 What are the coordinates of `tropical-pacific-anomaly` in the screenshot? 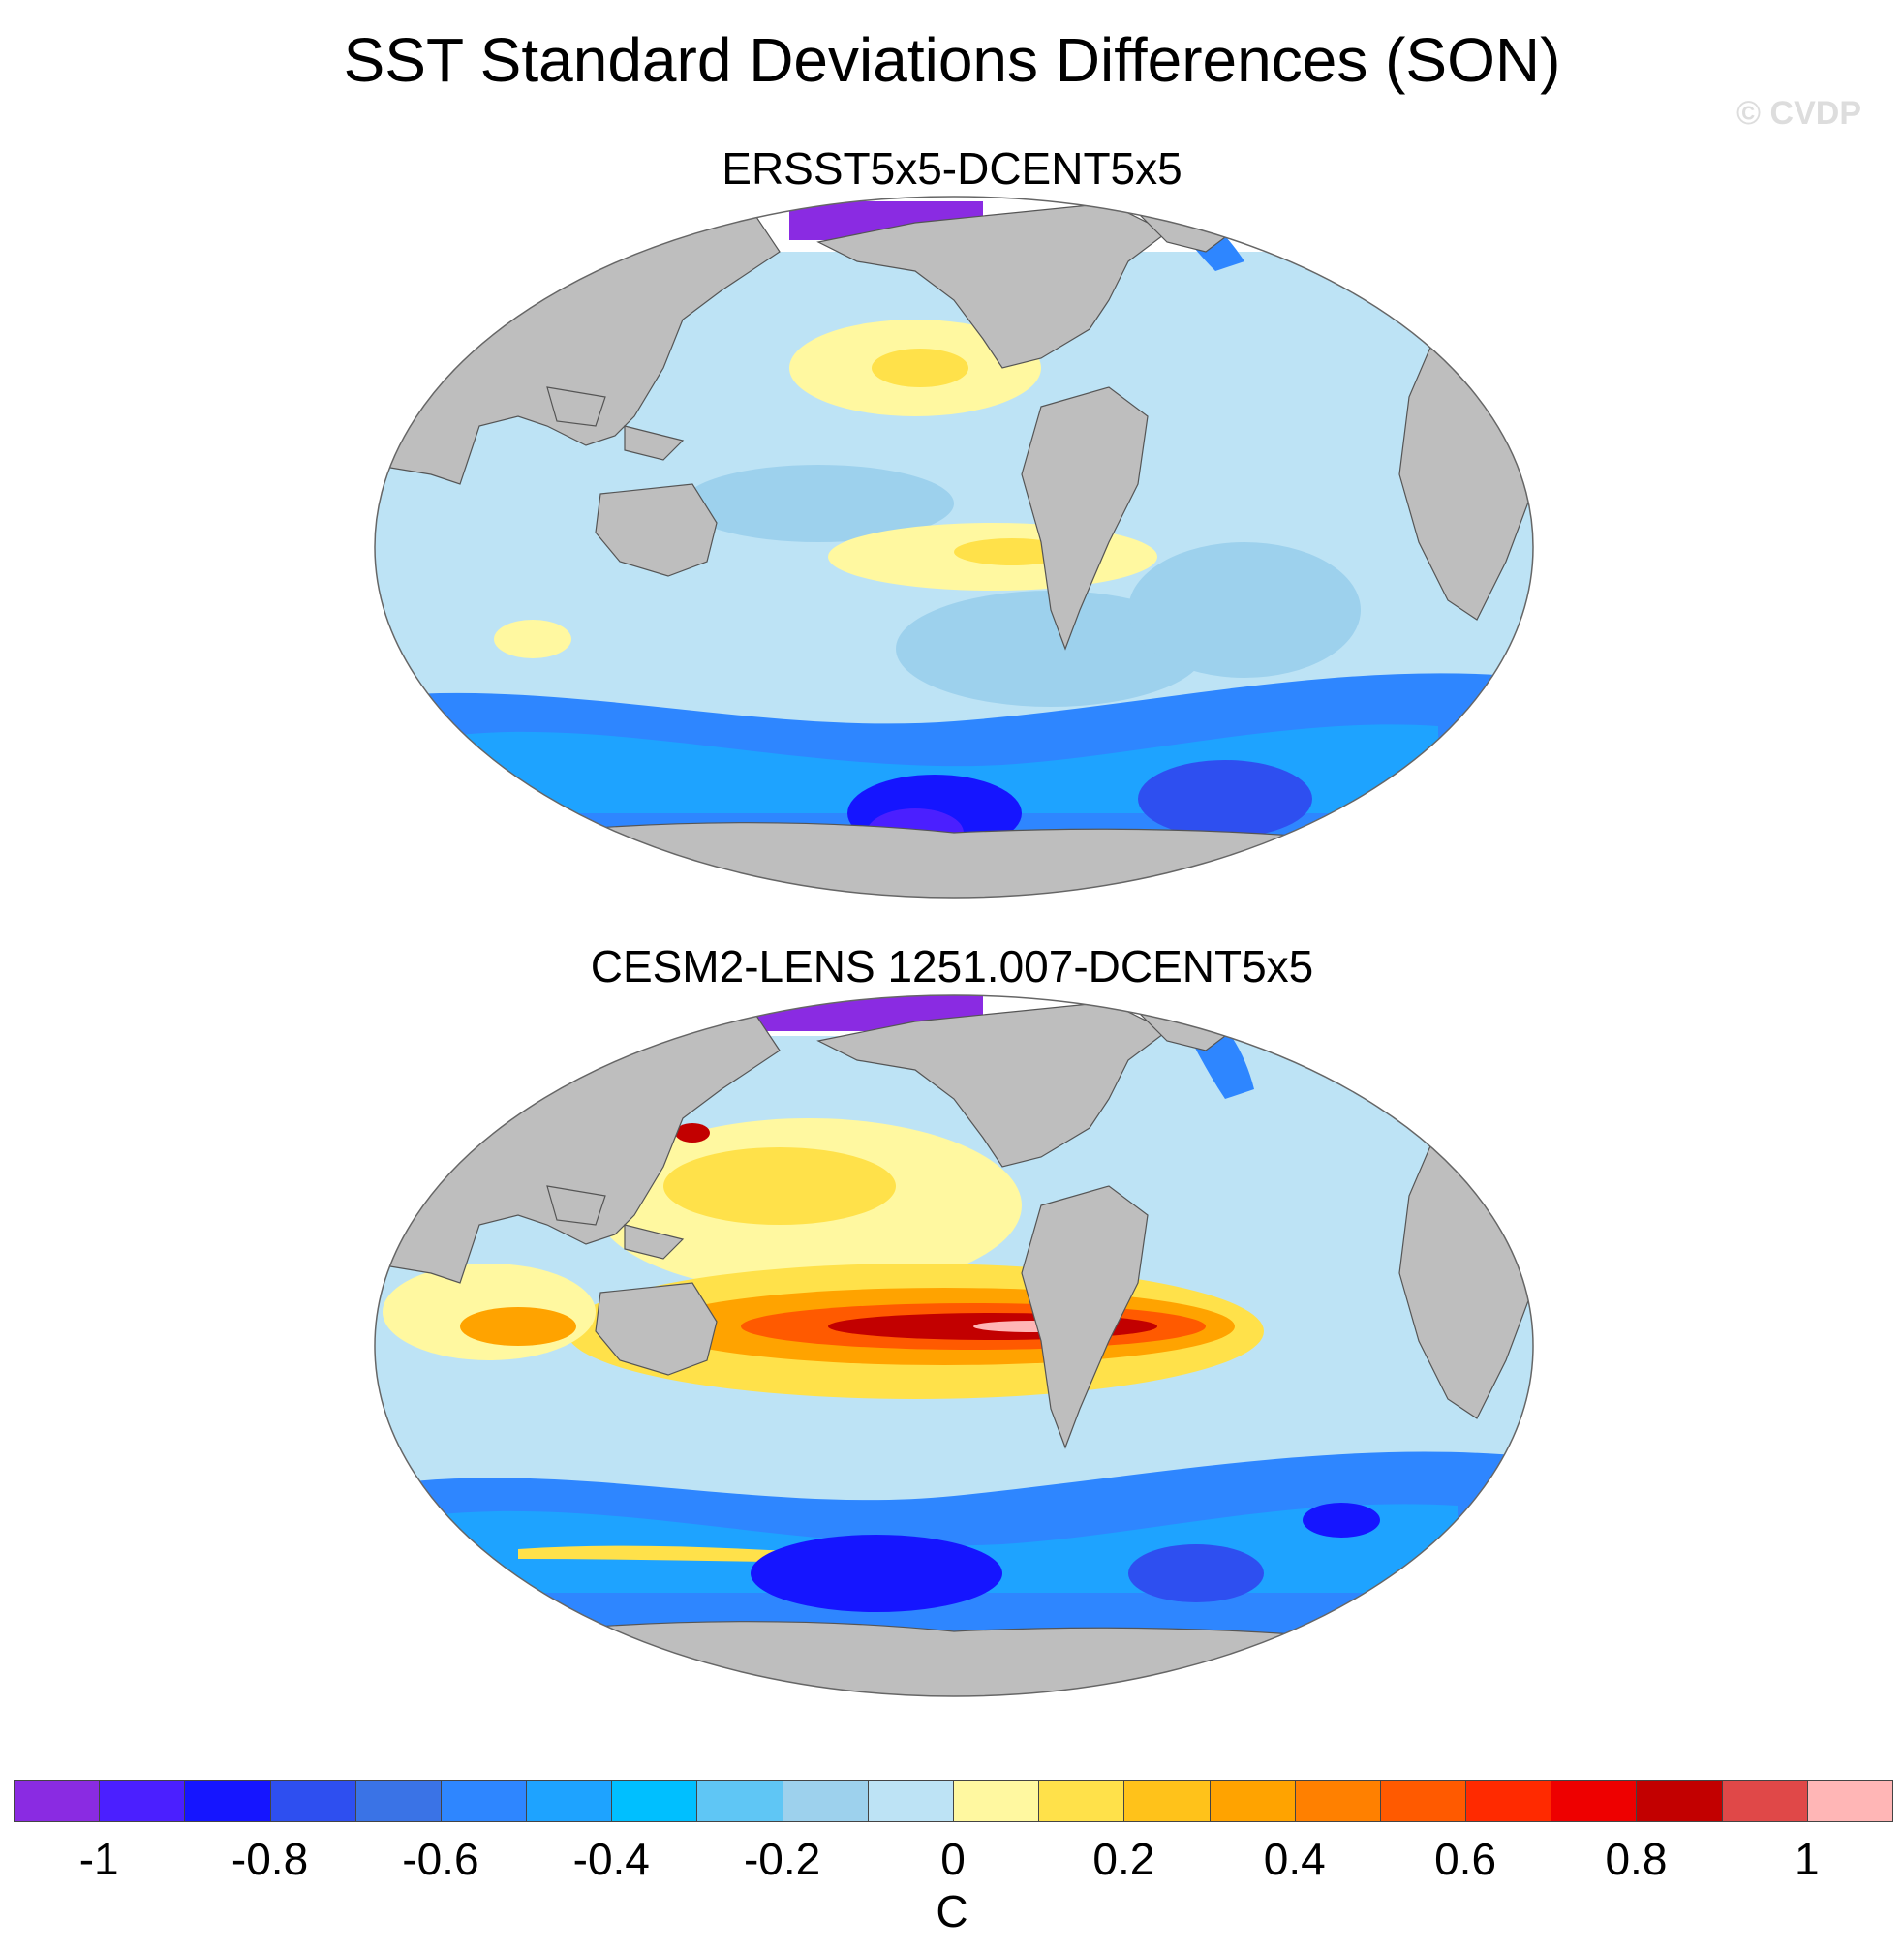 It's located at (819, 503).